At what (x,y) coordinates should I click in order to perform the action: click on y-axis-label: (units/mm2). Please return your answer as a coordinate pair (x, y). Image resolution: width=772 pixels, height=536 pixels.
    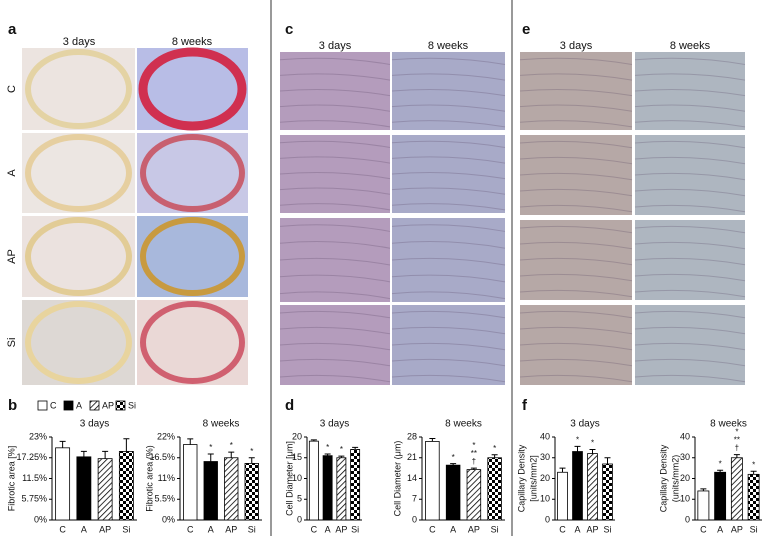
    Looking at the image, I should click on (675, 479).